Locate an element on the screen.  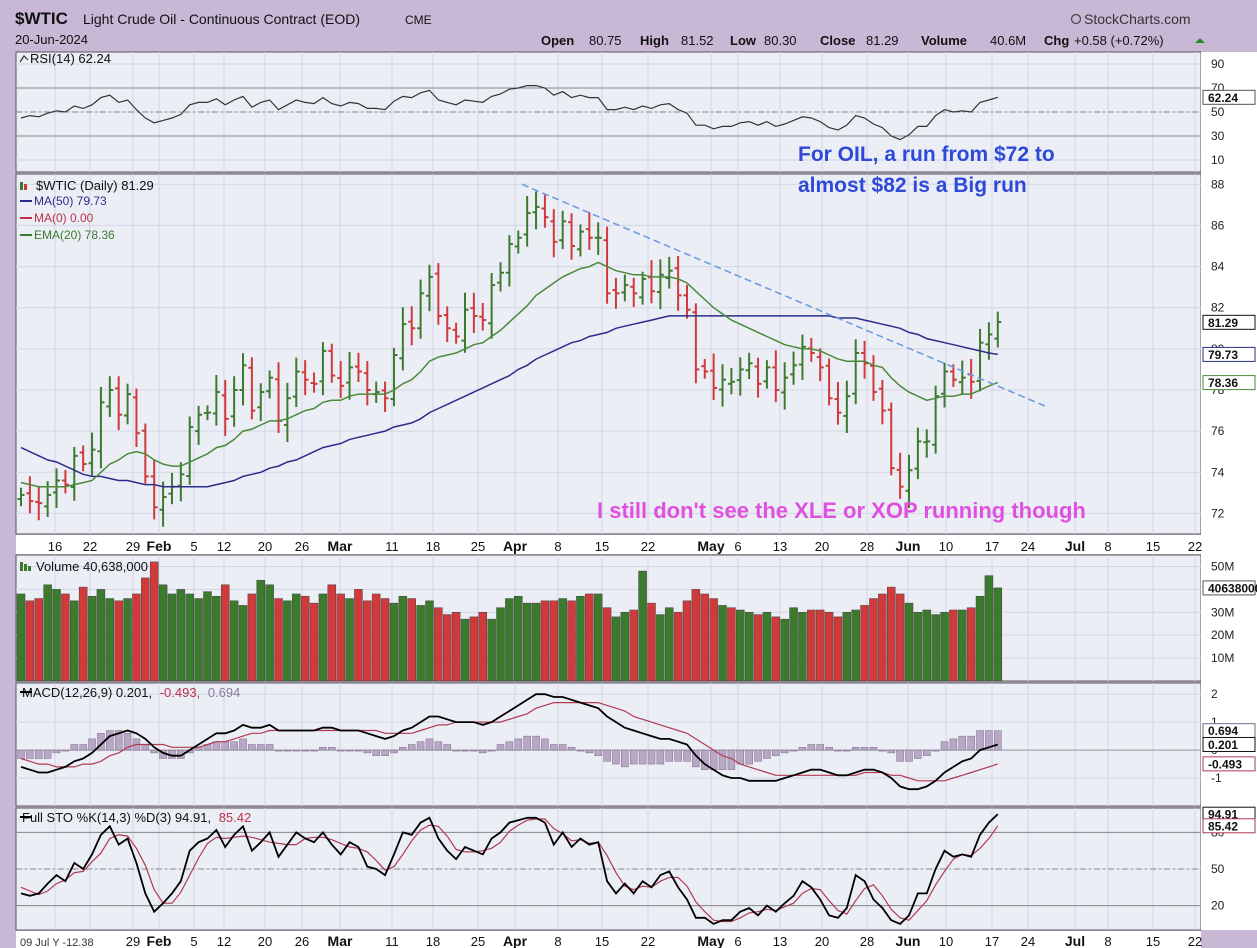
close-value-tag is located at coordinates (1229, 322).